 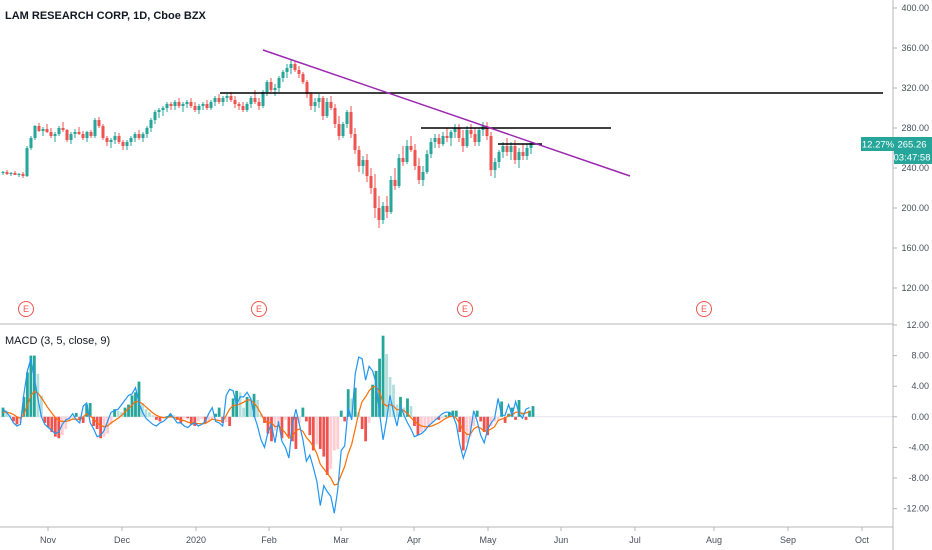 What do you see at coordinates (920, 386) in the screenshot?
I see `macd-tick-label: 4.00` at bounding box center [920, 386].